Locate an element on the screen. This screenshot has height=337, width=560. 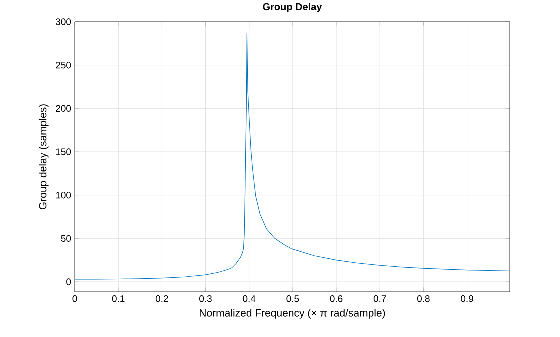
y-tick-label: 300 is located at coordinates (64, 22).